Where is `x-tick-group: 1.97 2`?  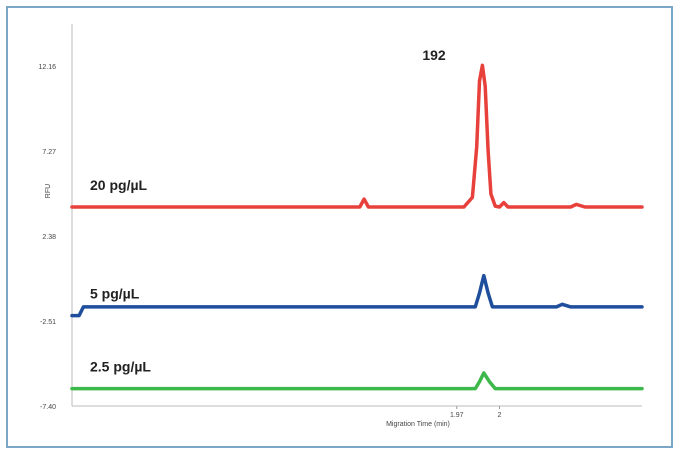
x-tick-group: 1.97 2 is located at coordinates (476, 412).